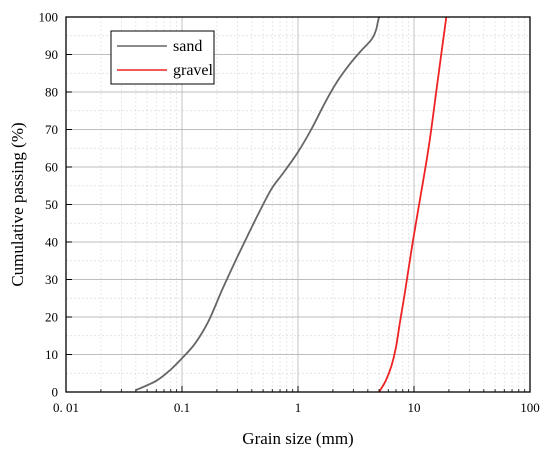 The image size is (550, 455). What do you see at coordinates (413, 204) in the screenshot?
I see `series-line-gravel` at bounding box center [413, 204].